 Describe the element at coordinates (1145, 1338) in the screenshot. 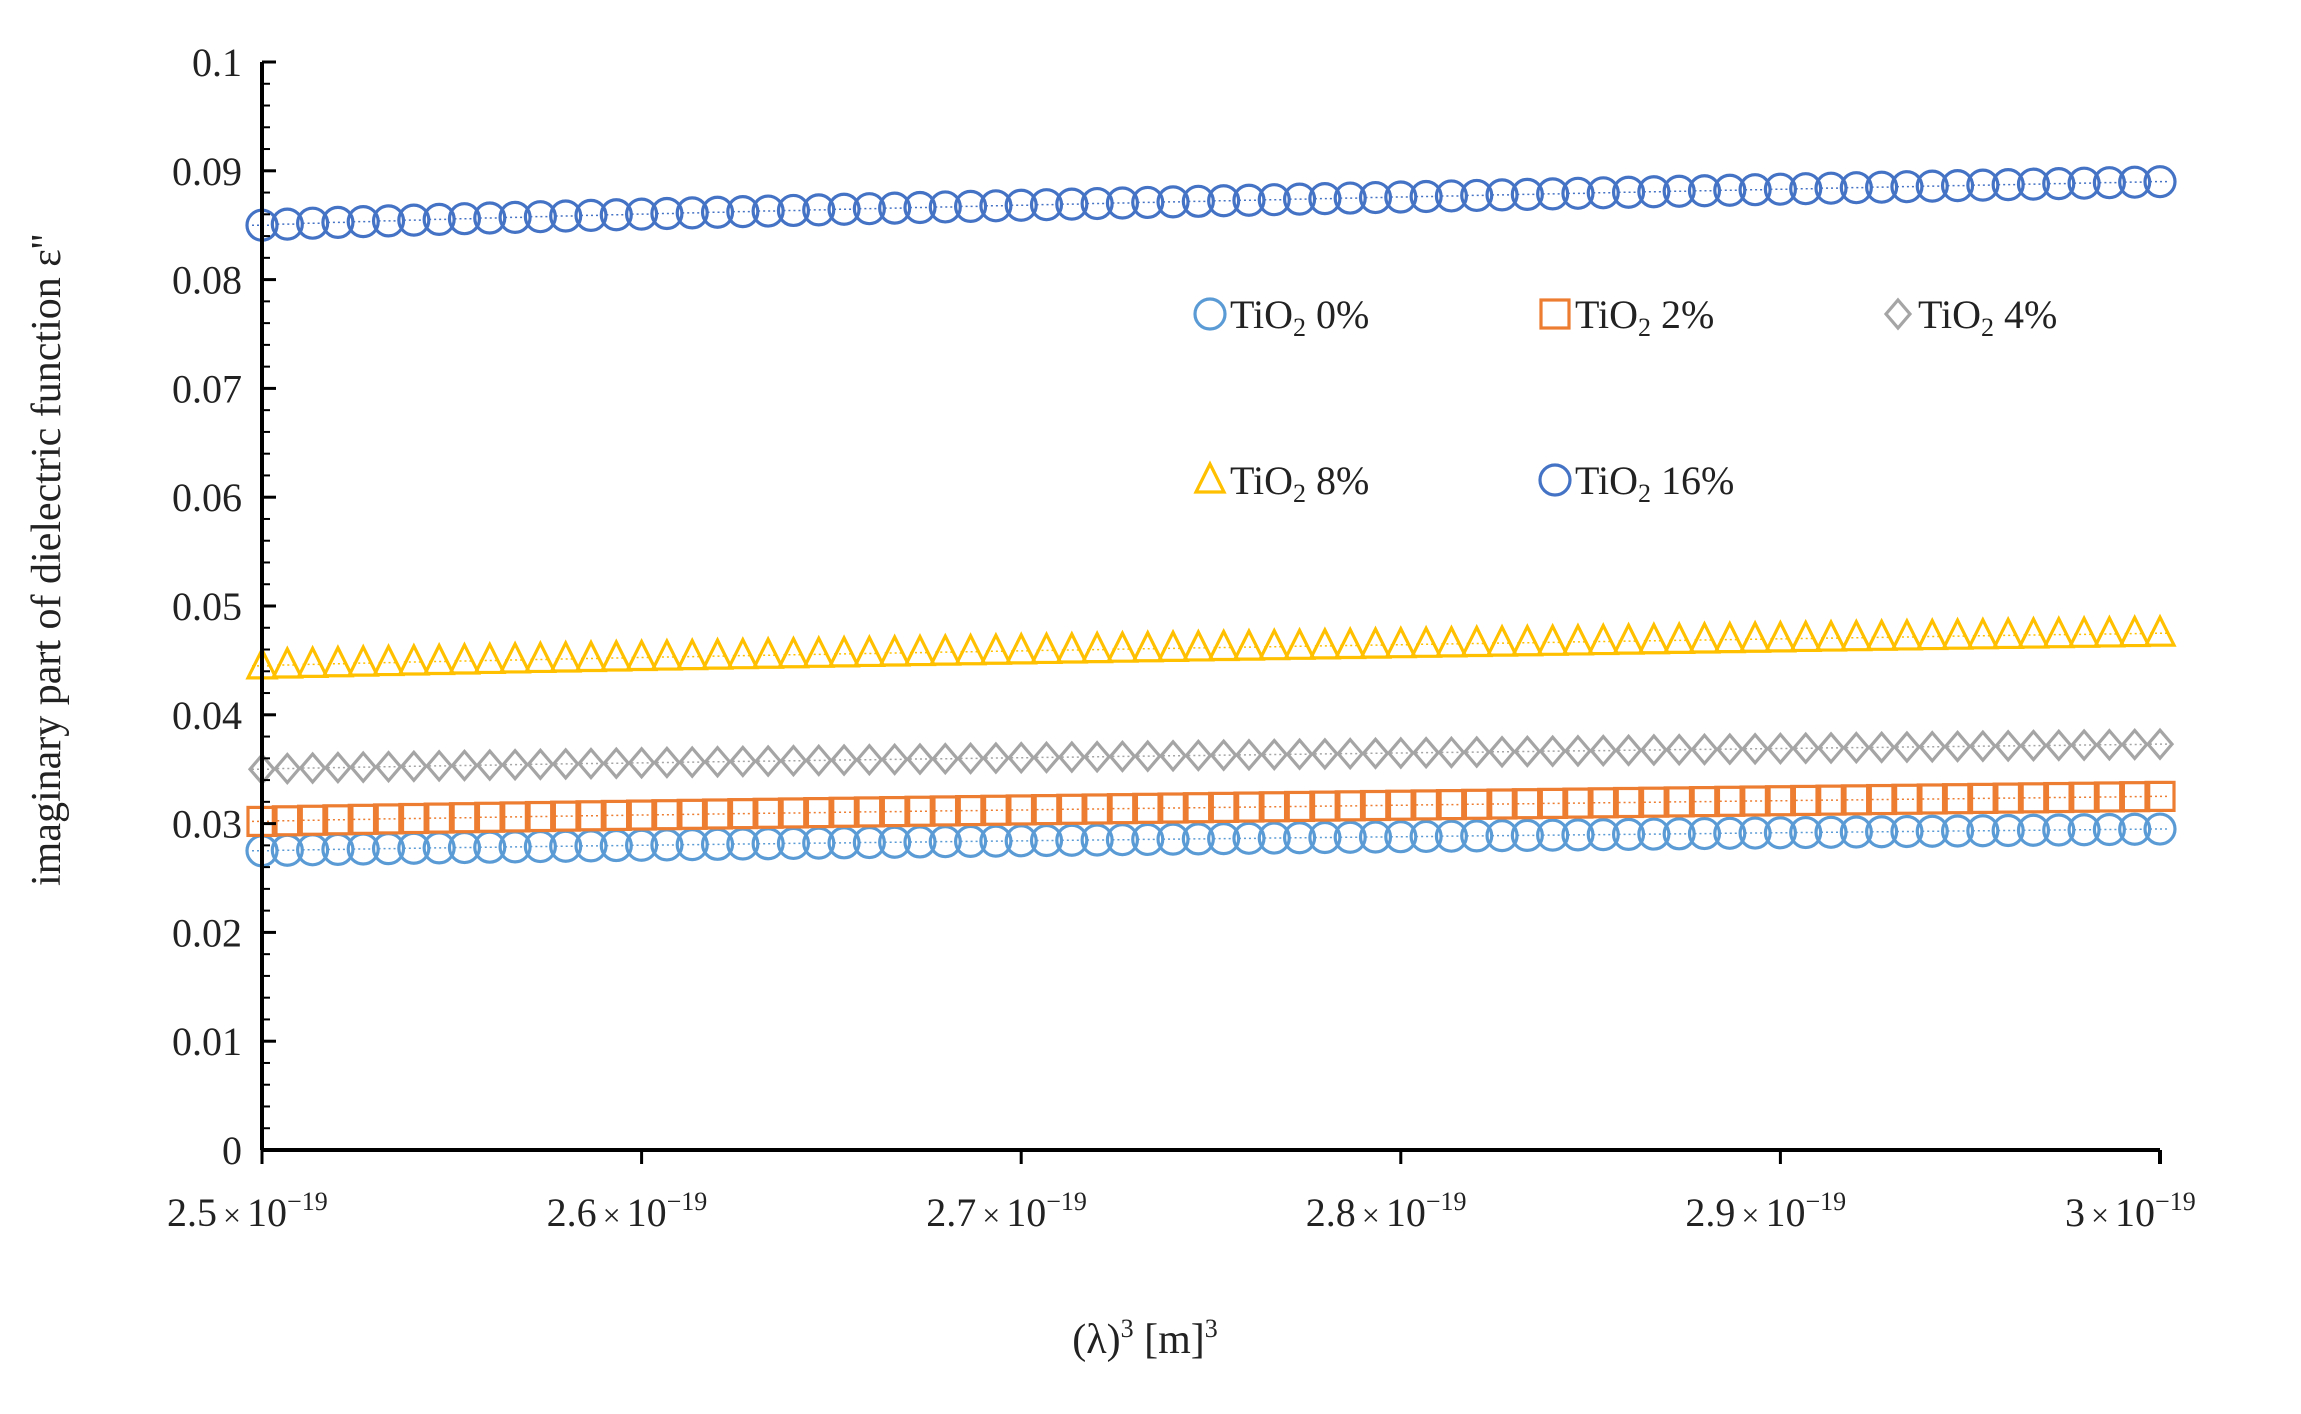

I see `x-axis-label: (λ)3 [m]3` at that location.